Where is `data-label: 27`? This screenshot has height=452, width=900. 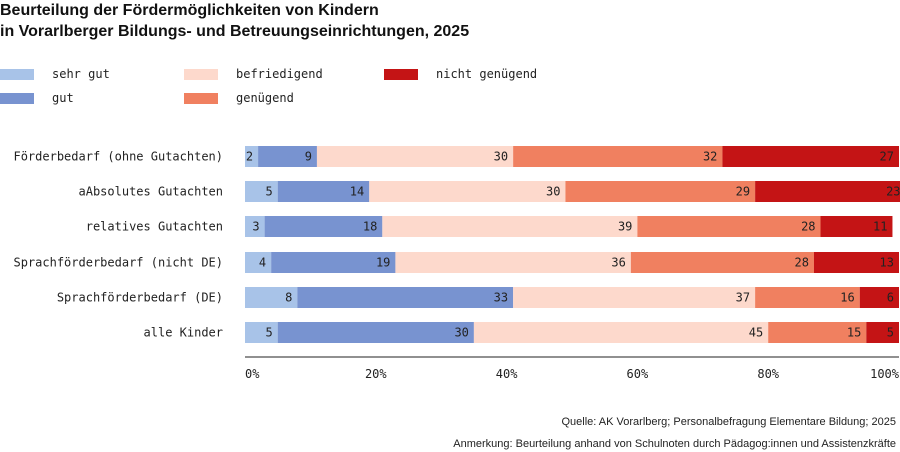 data-label: 27 is located at coordinates (887, 157).